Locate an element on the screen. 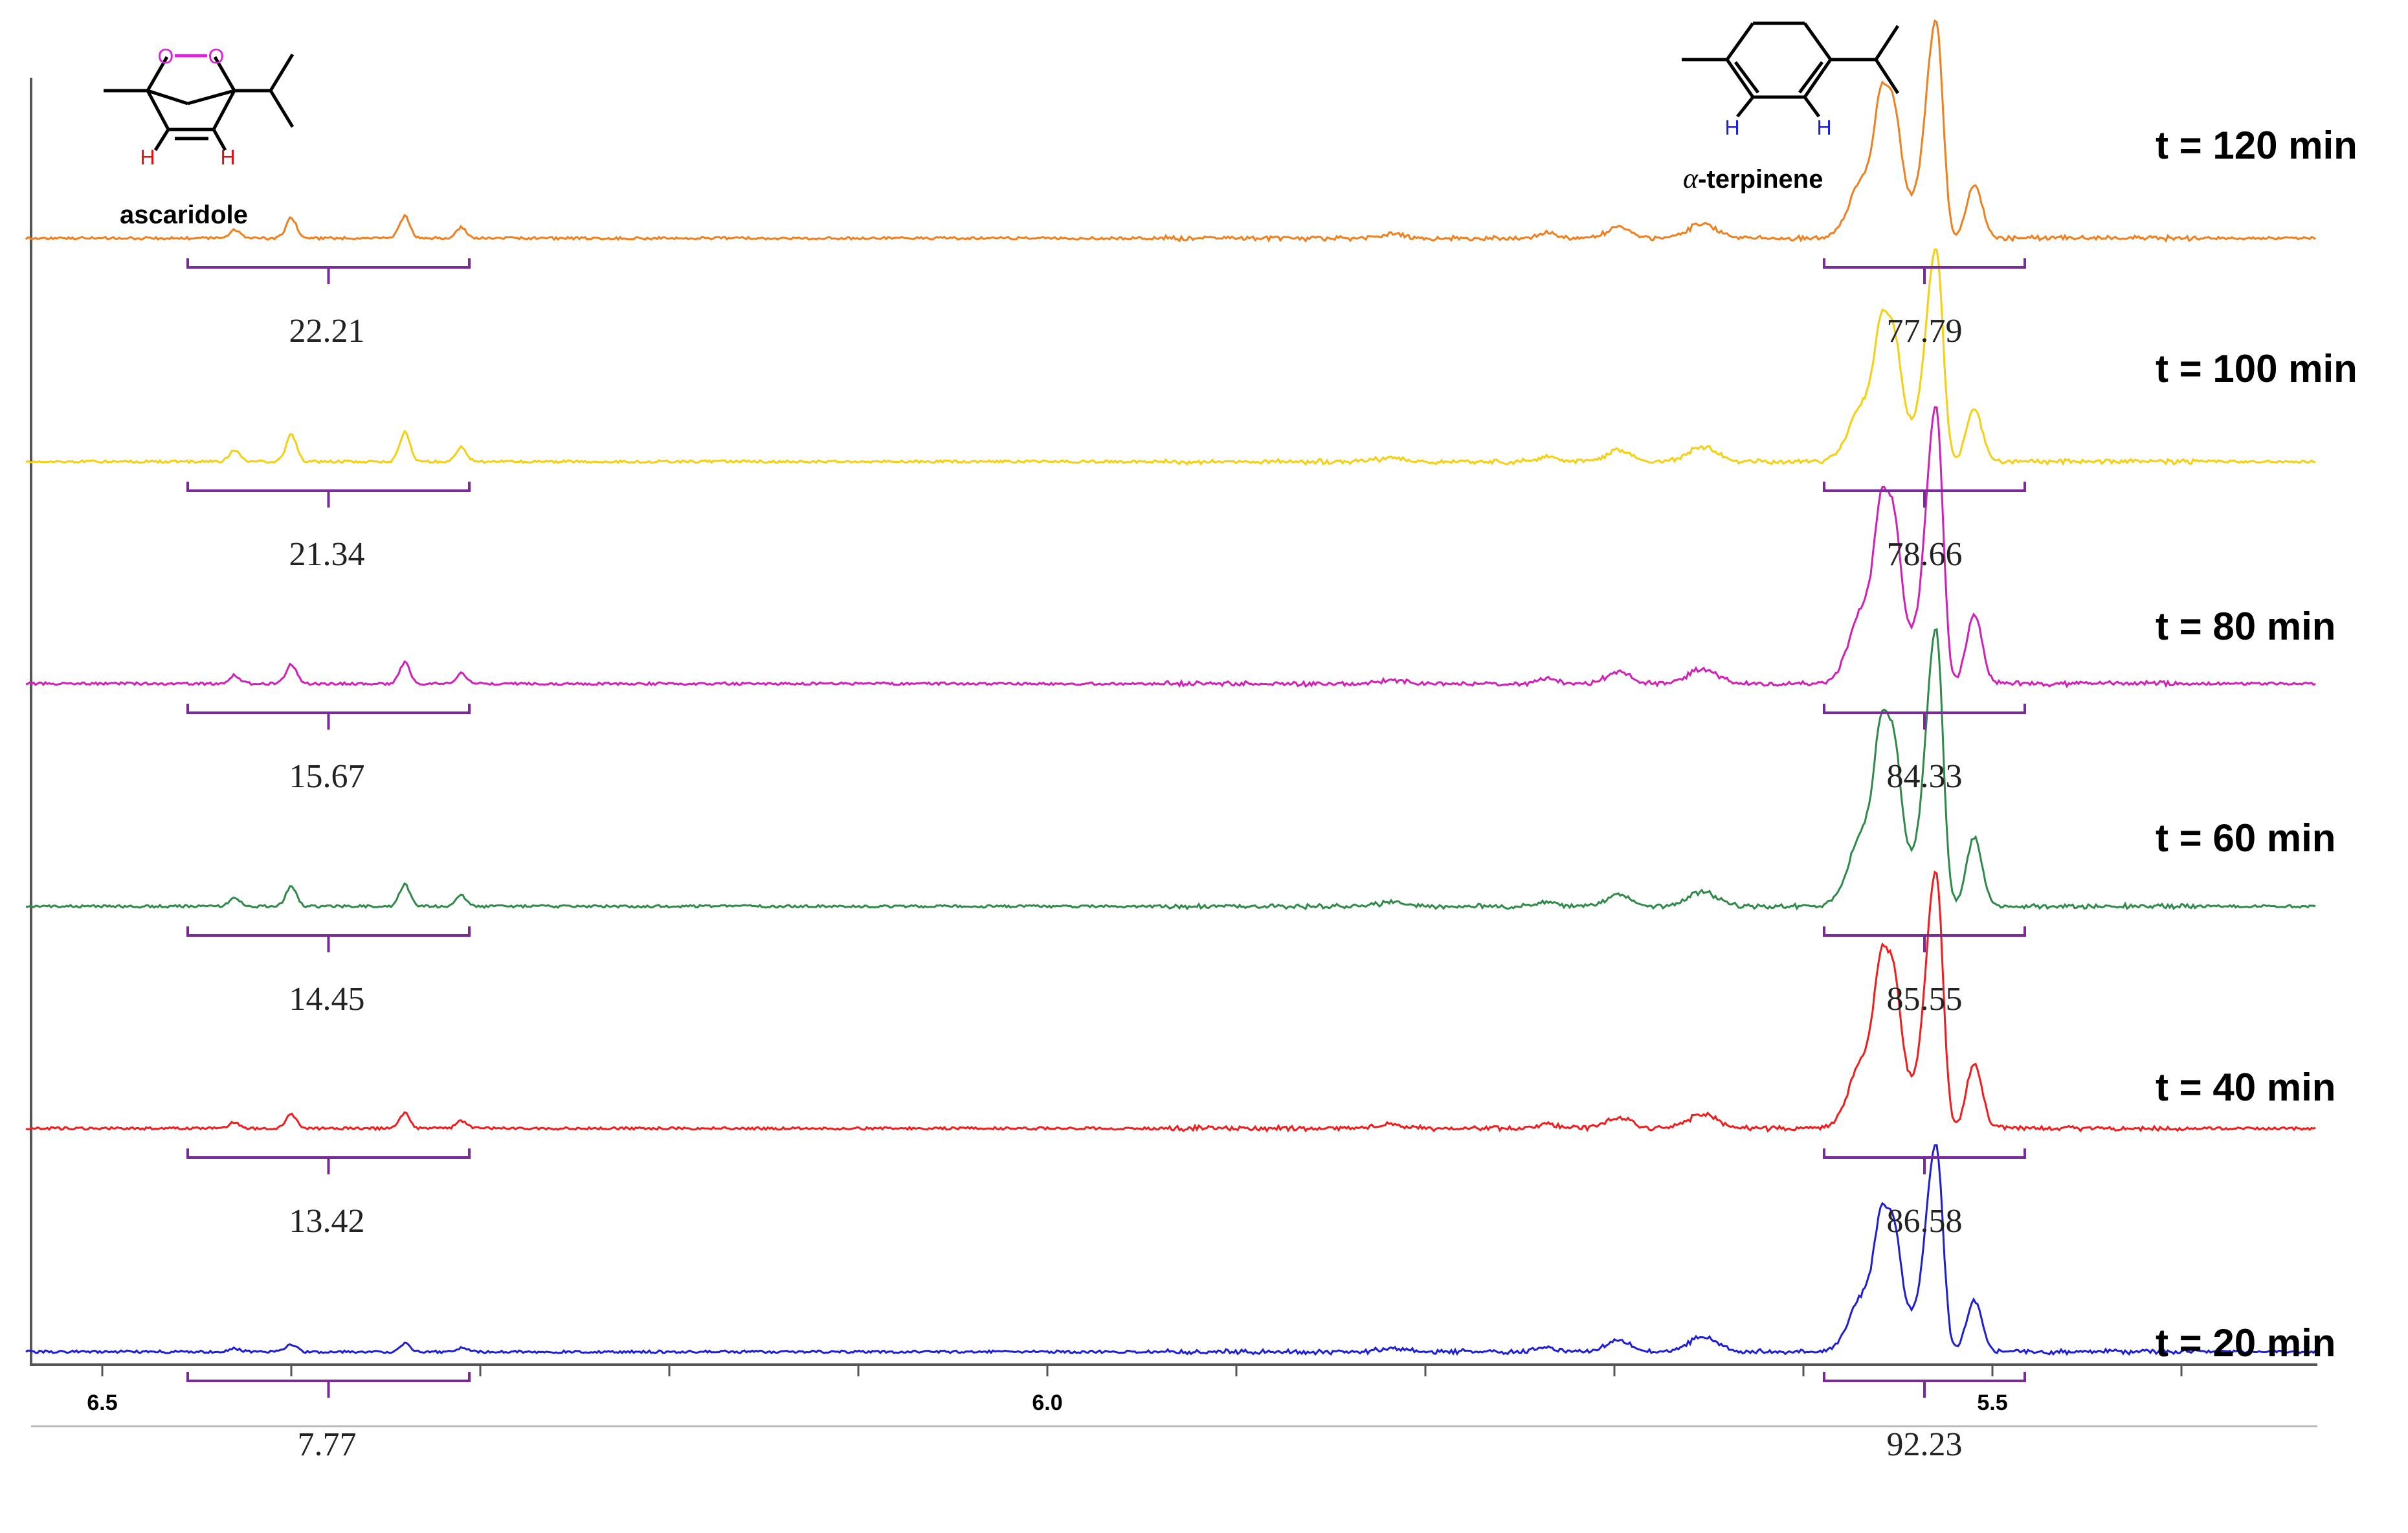 Image resolution: width=2408 pixels, height=1533 pixels. time-label: t = 100 min is located at coordinates (2257, 368).